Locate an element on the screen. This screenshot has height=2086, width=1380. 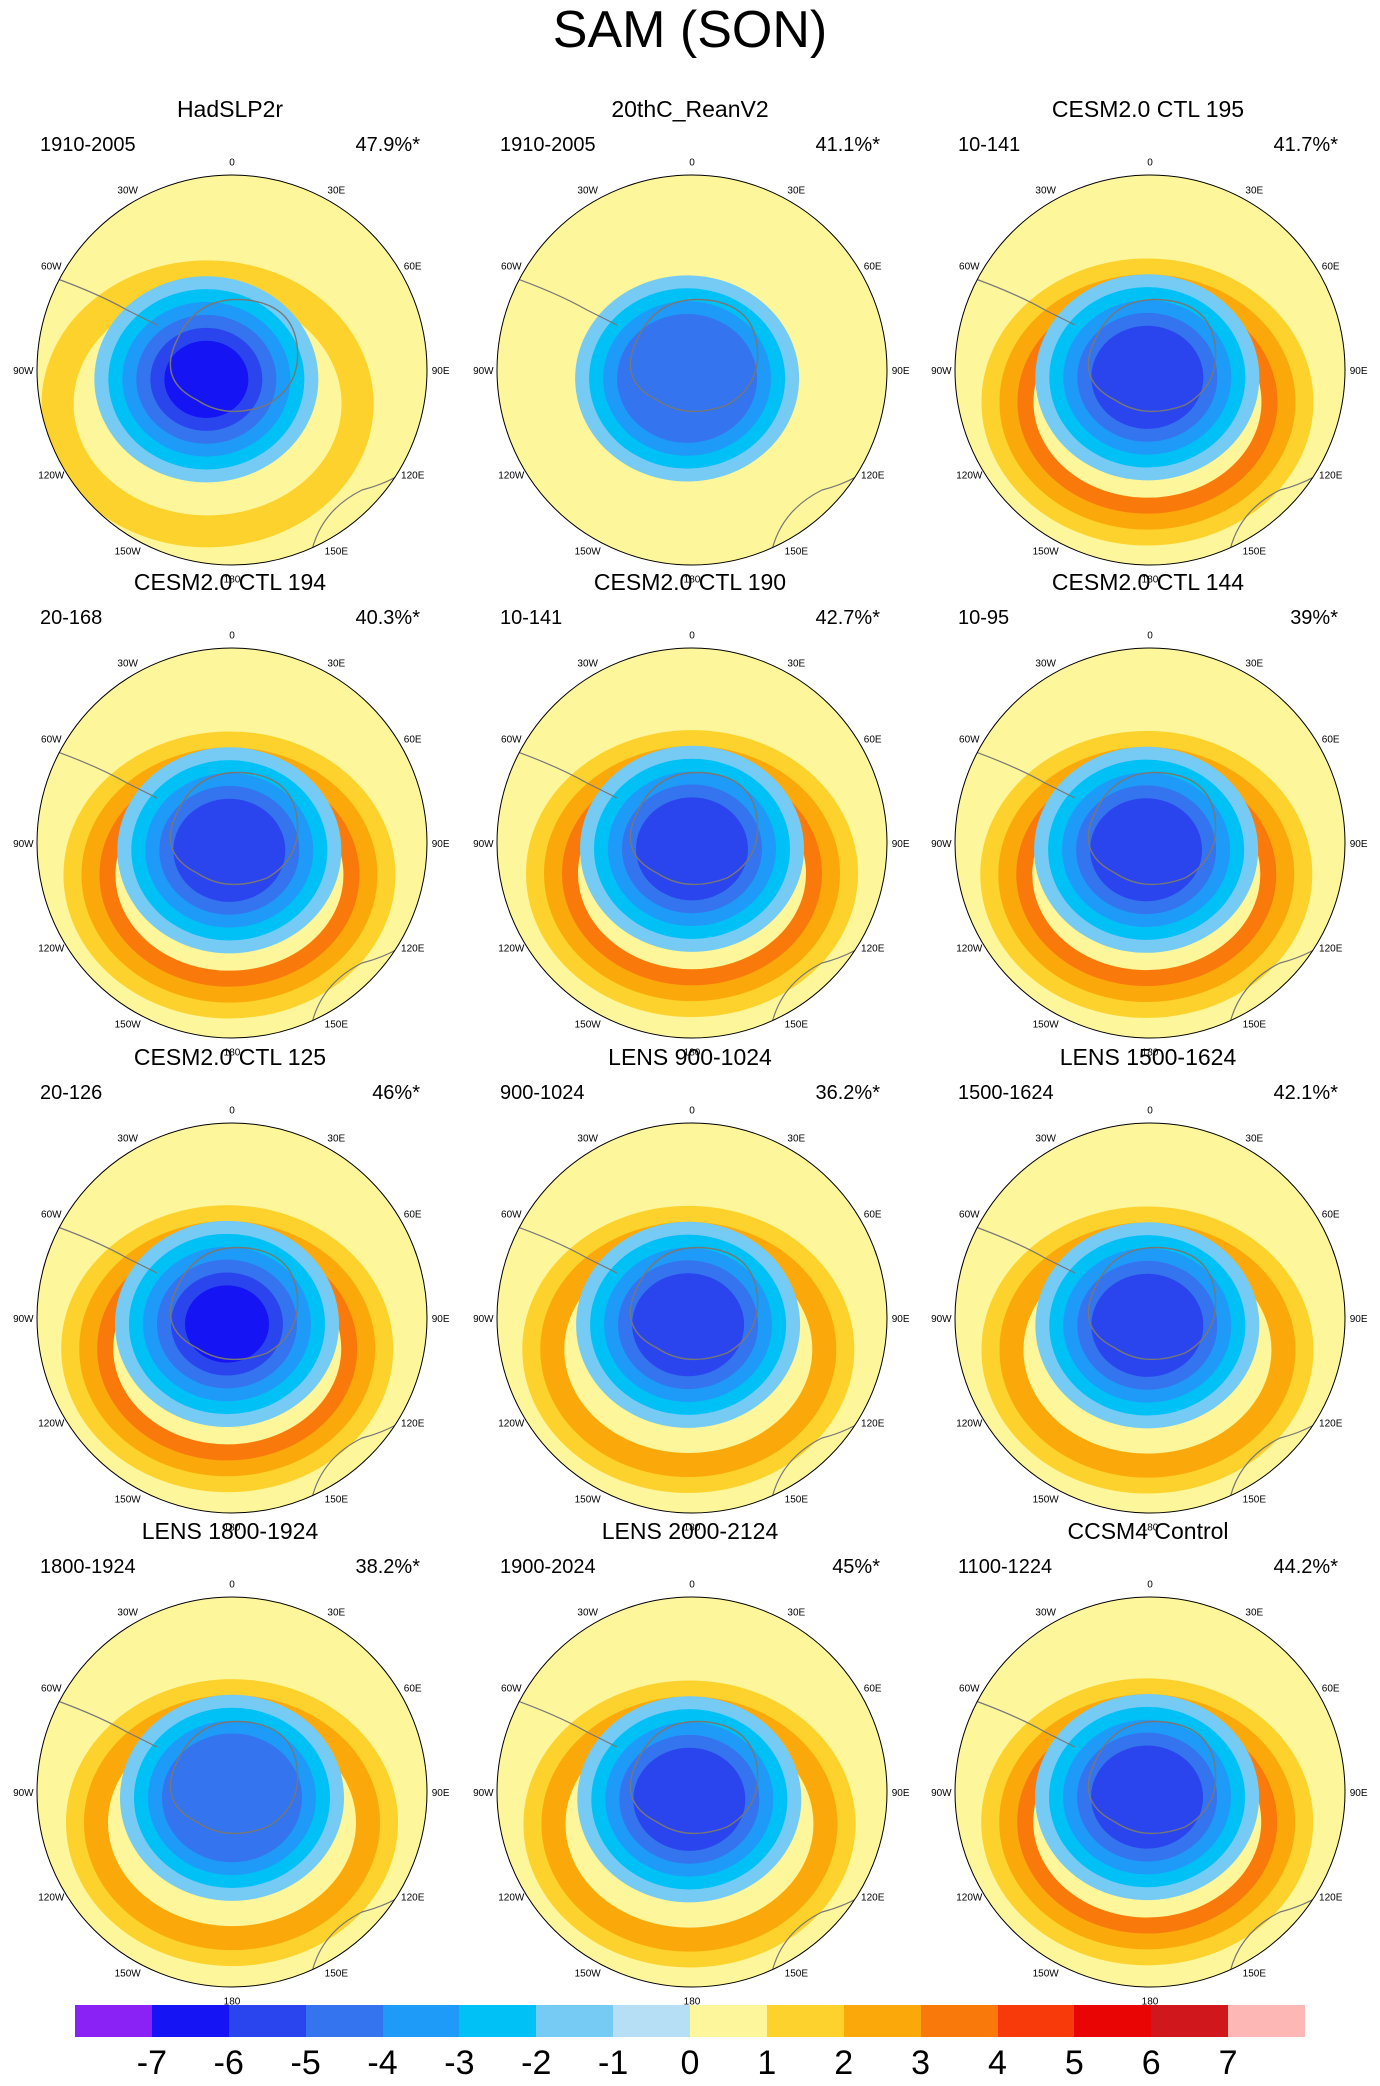
panel-variance: 36.2%* is located at coordinates (848, 1093).